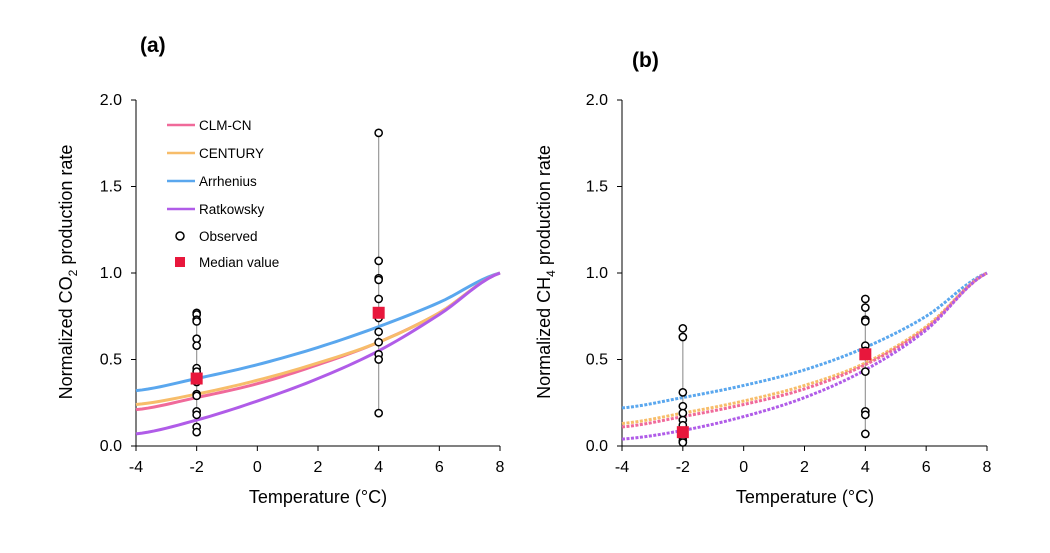 This screenshot has height=553, width=1050. What do you see at coordinates (228, 181) in the screenshot?
I see `legend-label-arrhenius: Arrhenius` at bounding box center [228, 181].